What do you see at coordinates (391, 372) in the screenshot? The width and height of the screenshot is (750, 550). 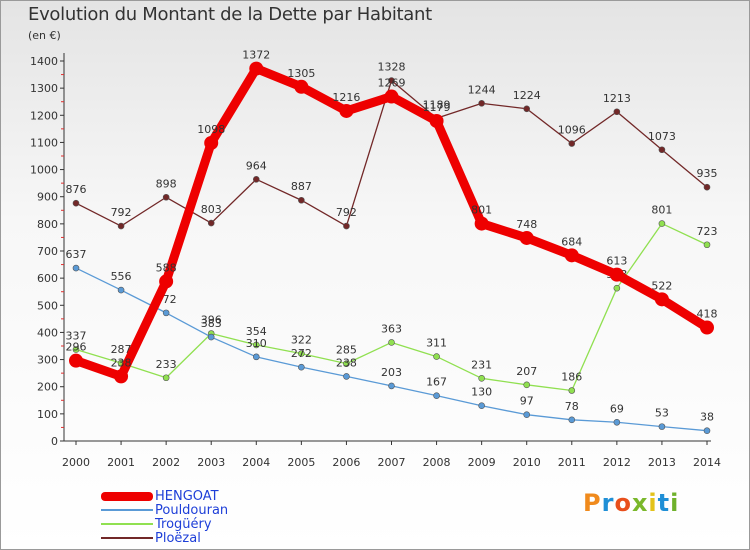 I see `data-label-pouldouran: 203` at bounding box center [391, 372].